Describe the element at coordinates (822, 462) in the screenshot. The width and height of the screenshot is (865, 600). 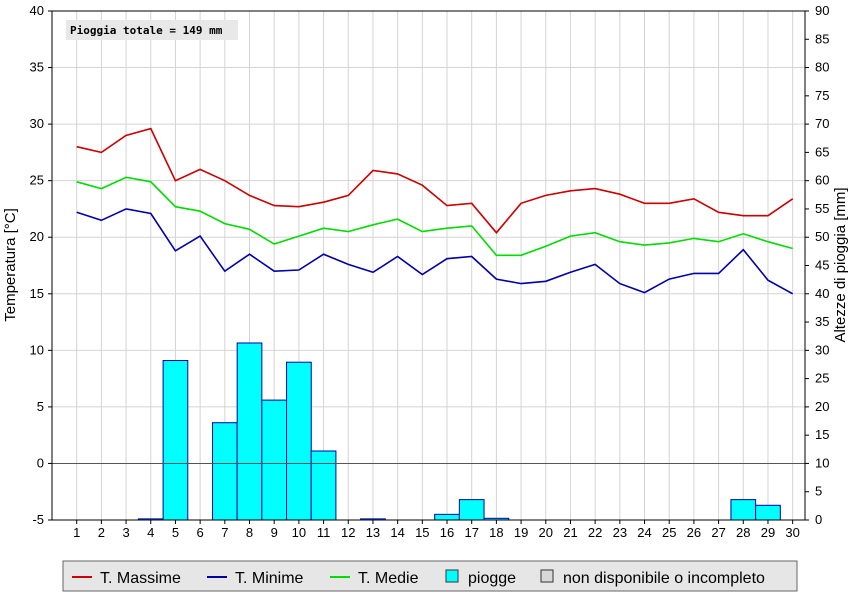
I see `y-tick-label-right: 10` at that location.